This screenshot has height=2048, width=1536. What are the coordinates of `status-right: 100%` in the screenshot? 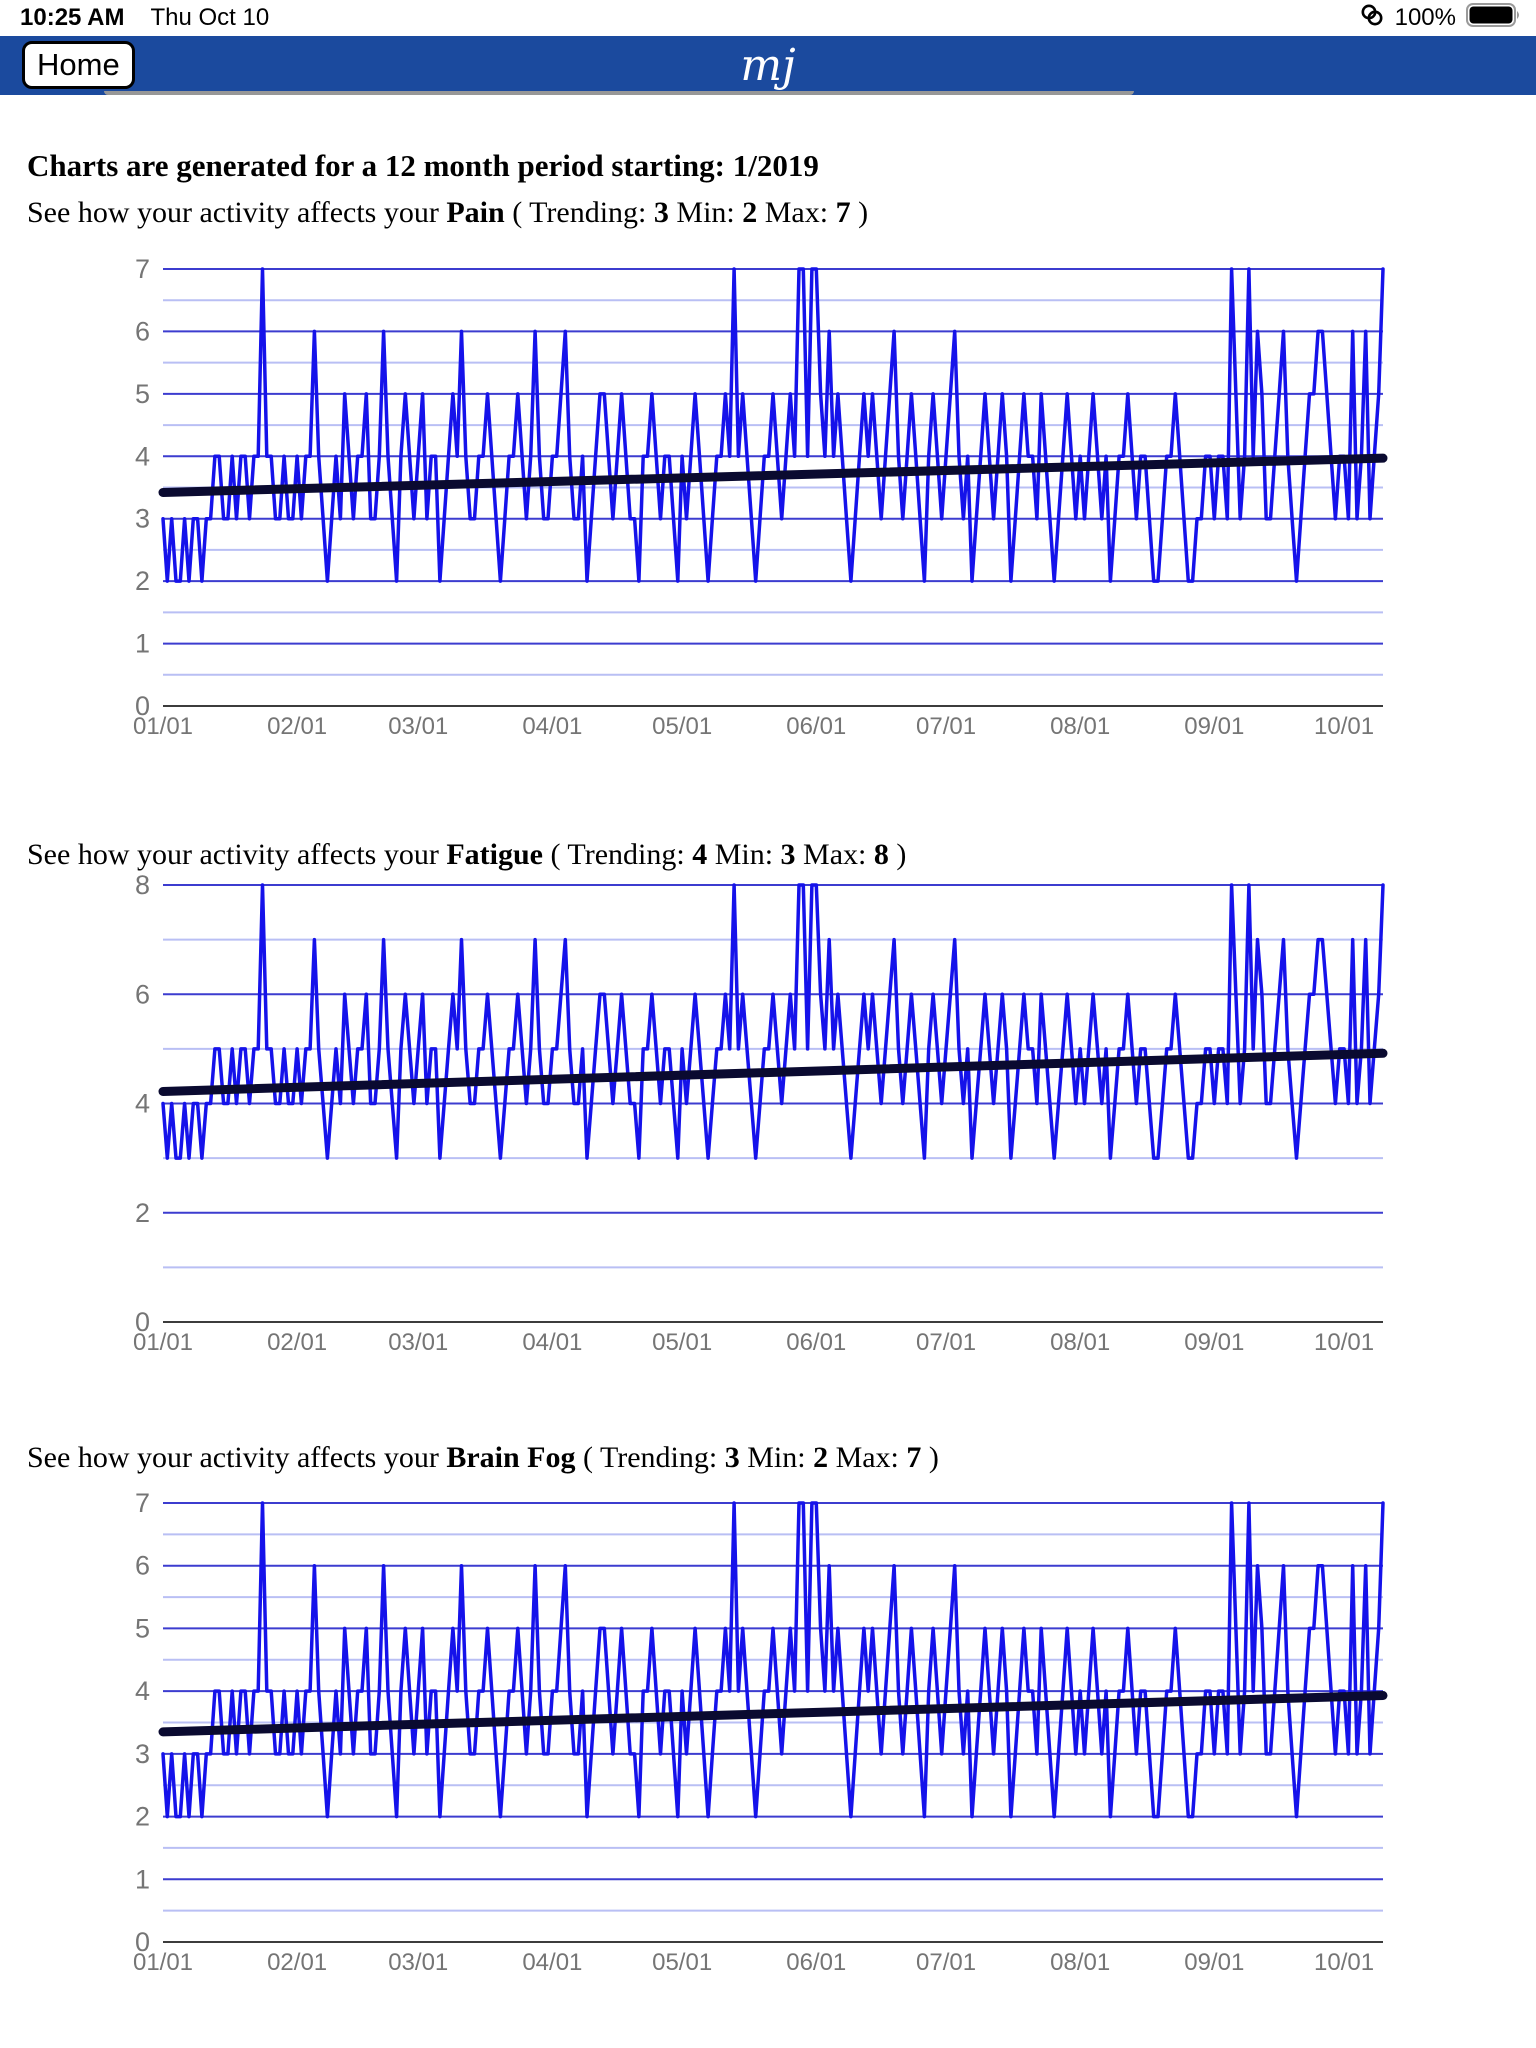 It's located at (1447, 18).